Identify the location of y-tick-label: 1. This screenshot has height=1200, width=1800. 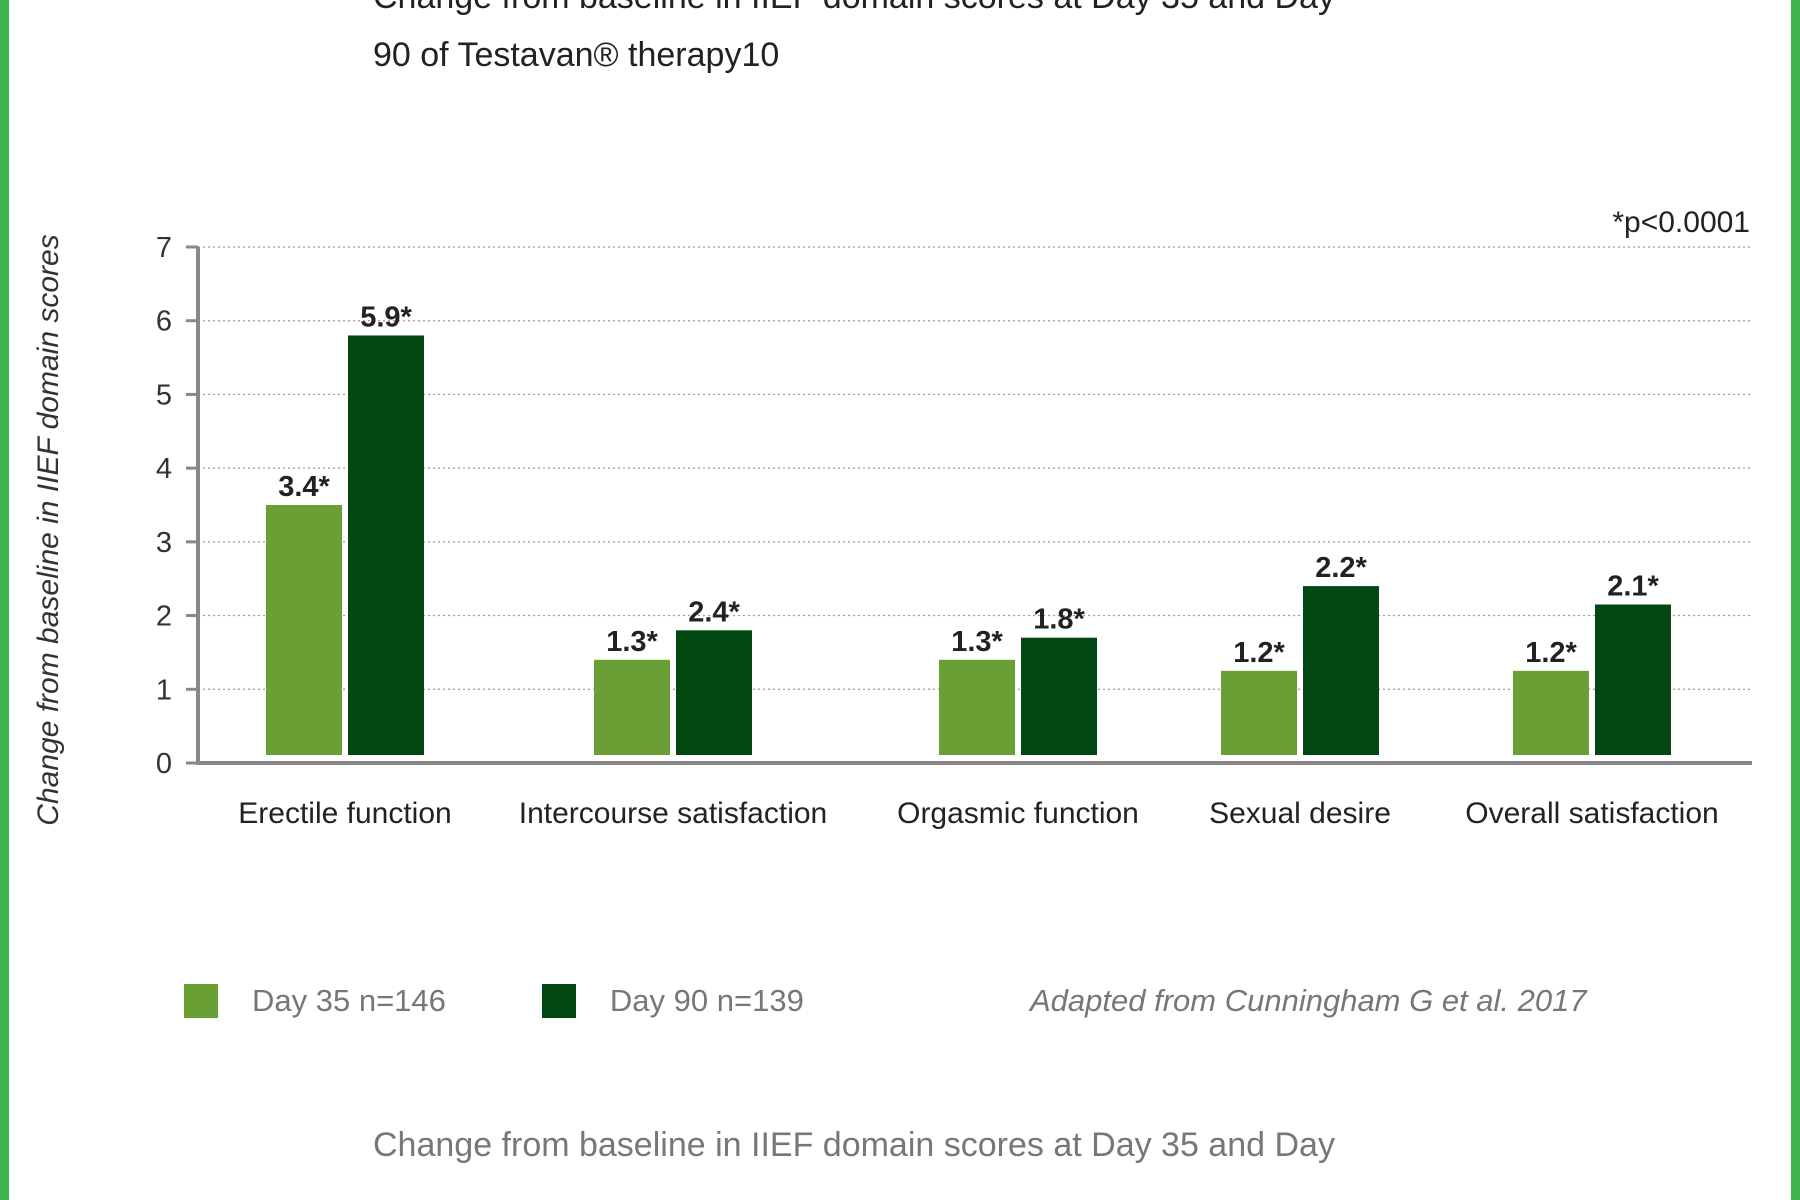
(164, 690).